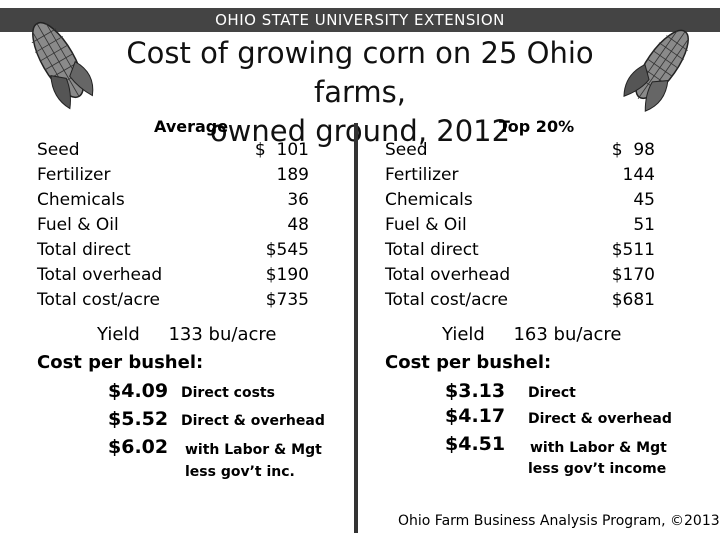 Image resolution: width=720 pixels, height=540 pixels. I want to click on extension-banner: OHIO STATE UNIVERSITY EXTENSION, so click(360, 20).